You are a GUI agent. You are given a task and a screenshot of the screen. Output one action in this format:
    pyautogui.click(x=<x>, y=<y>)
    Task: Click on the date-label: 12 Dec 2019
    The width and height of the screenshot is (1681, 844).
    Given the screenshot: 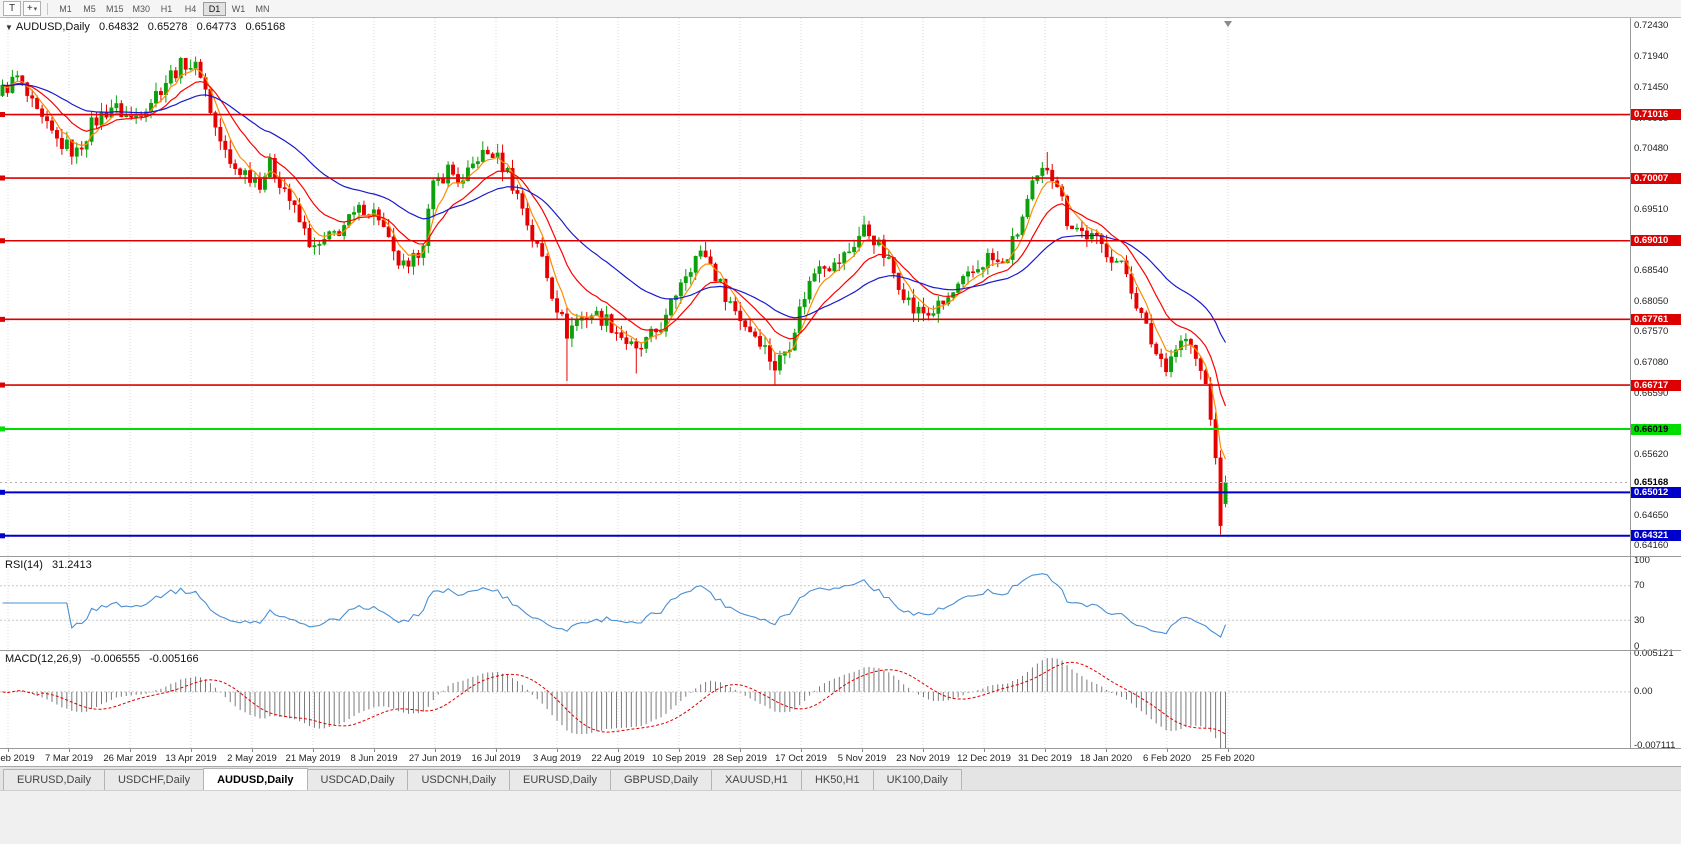 What is the action you would take?
    pyautogui.click(x=984, y=758)
    